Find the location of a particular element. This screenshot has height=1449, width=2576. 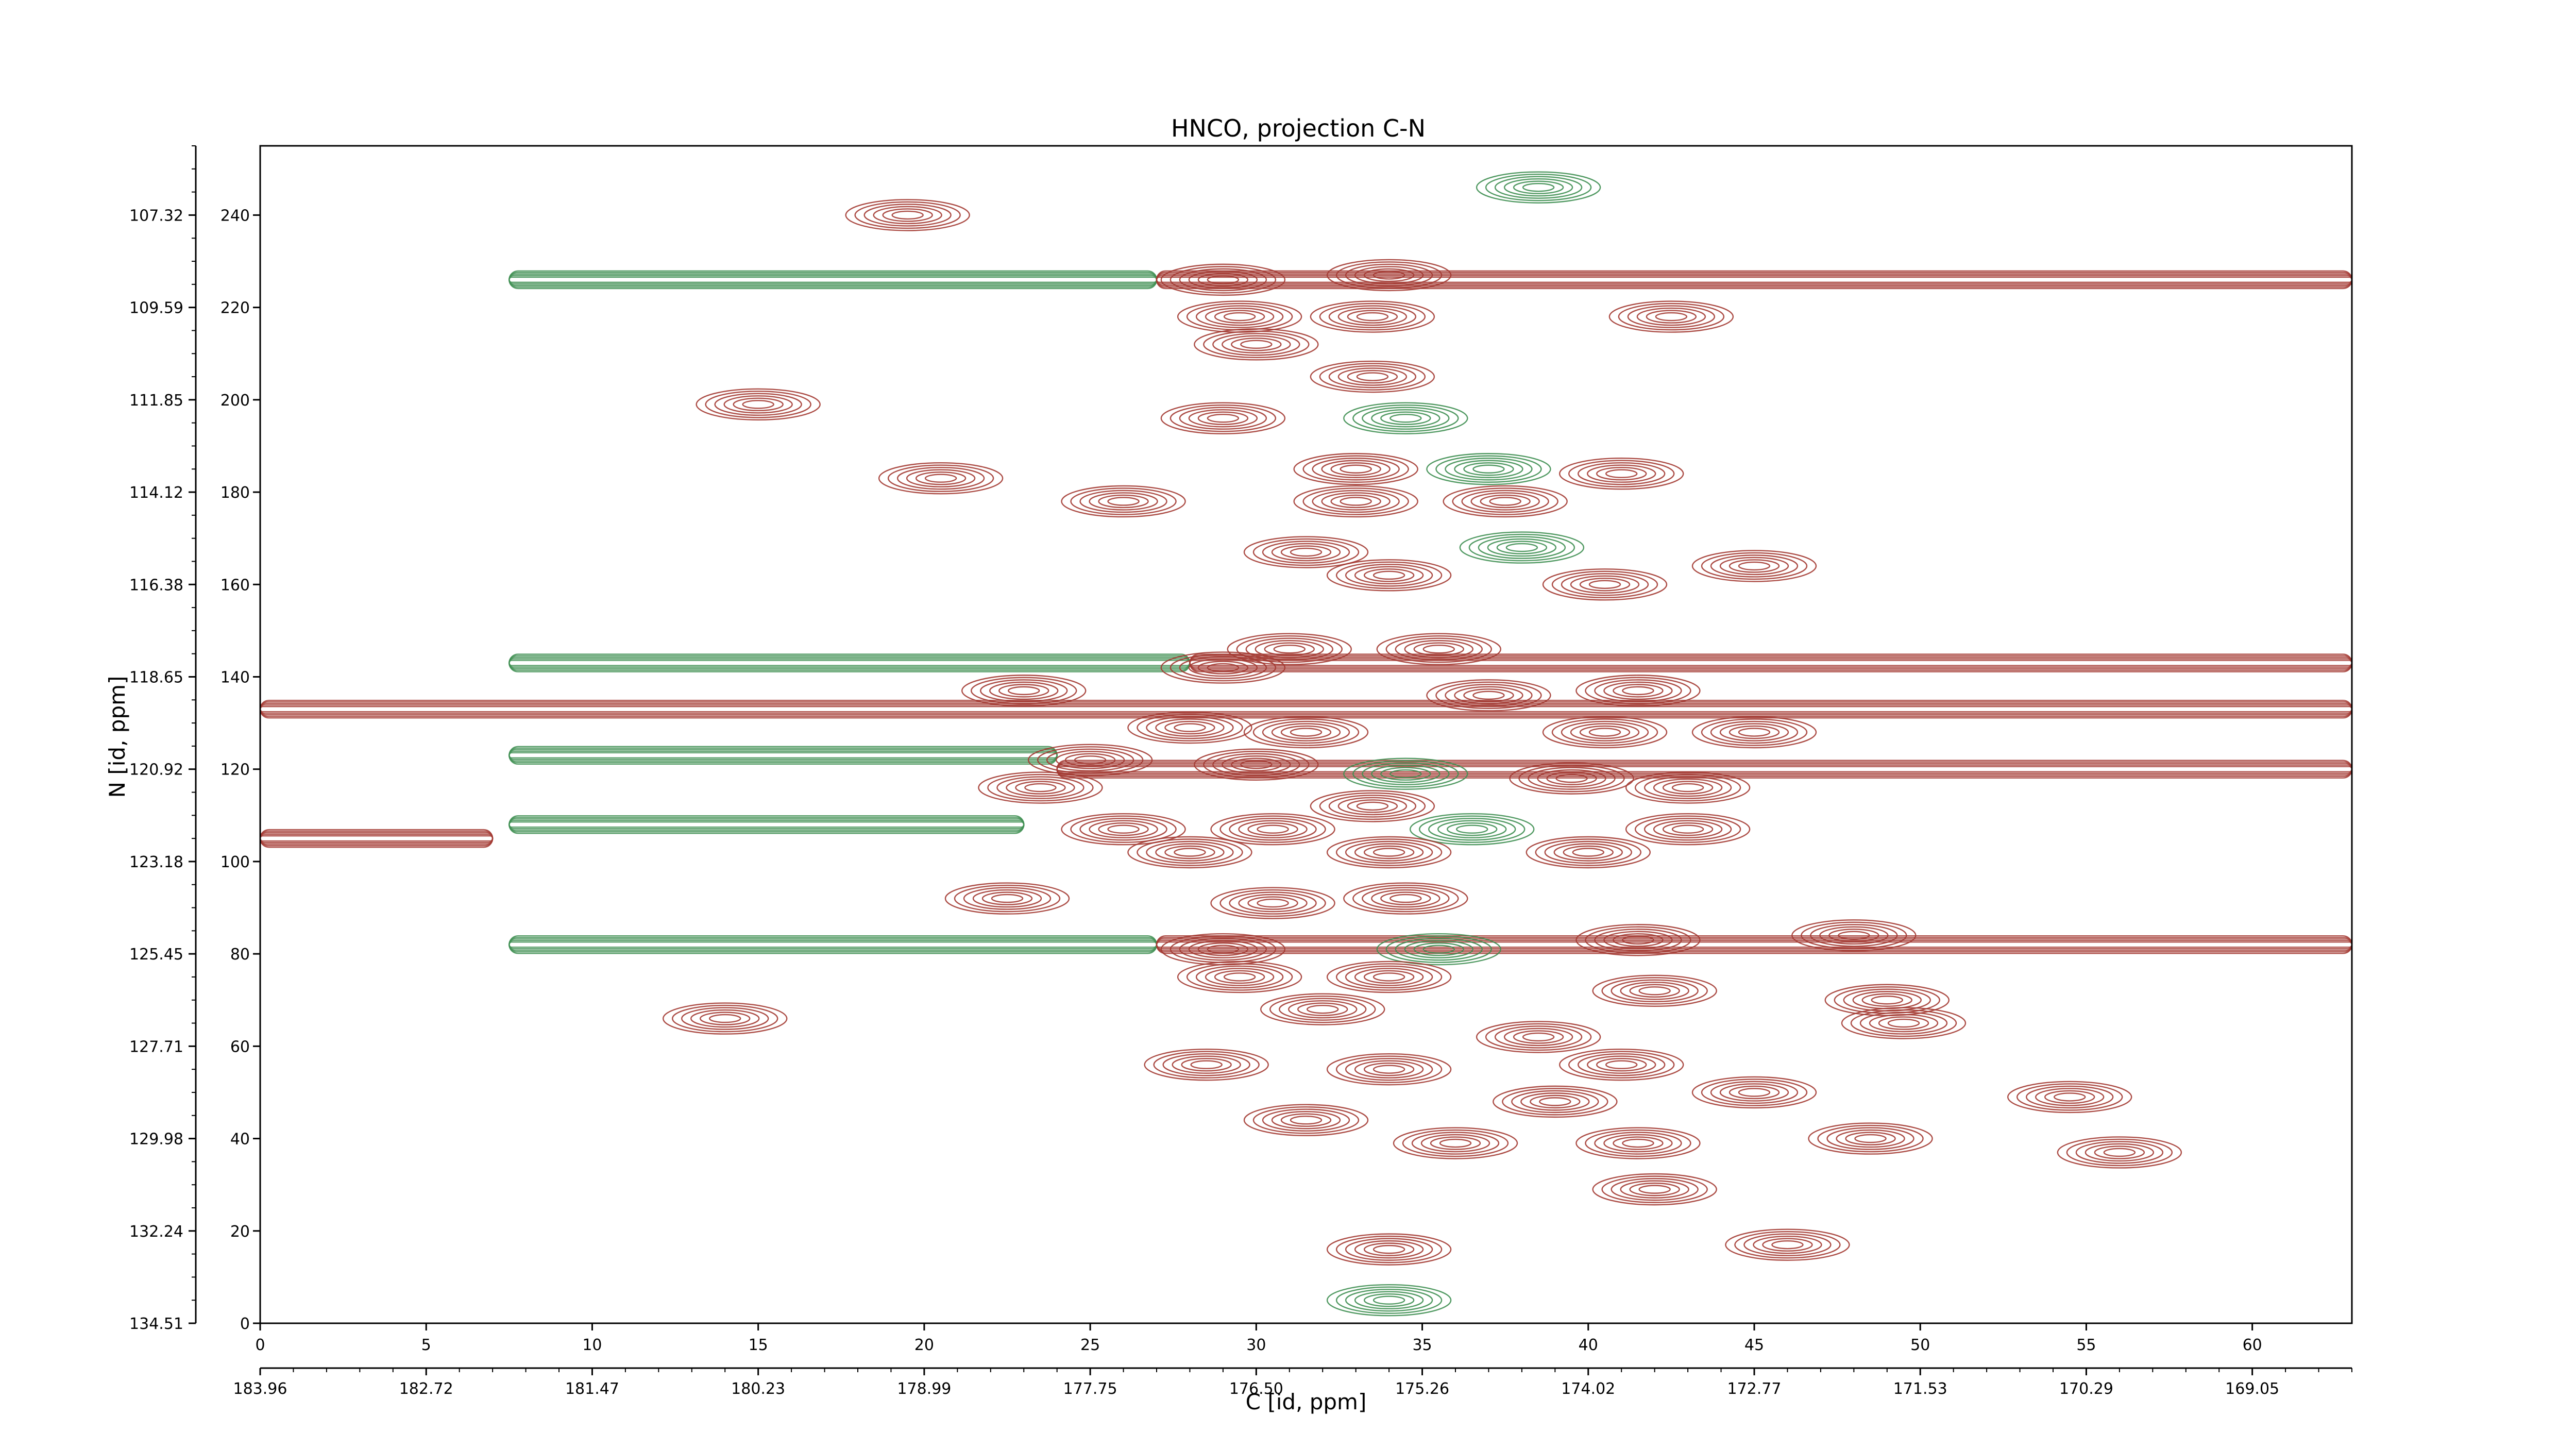

x-ppm-tick-label: 171.53 is located at coordinates (1920, 1389).